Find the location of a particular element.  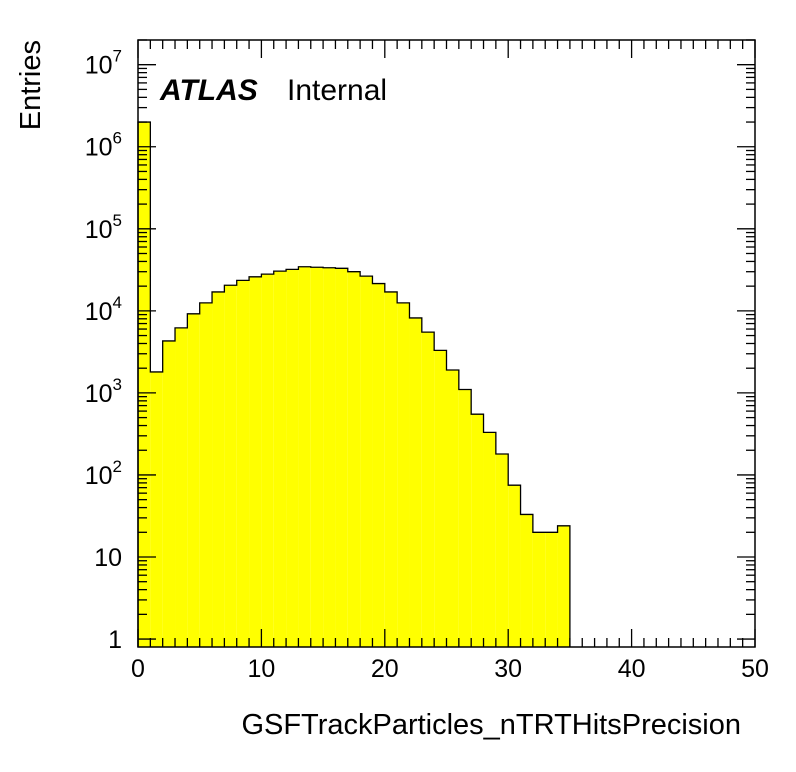

y-tick-label: 10 is located at coordinates (108, 558).